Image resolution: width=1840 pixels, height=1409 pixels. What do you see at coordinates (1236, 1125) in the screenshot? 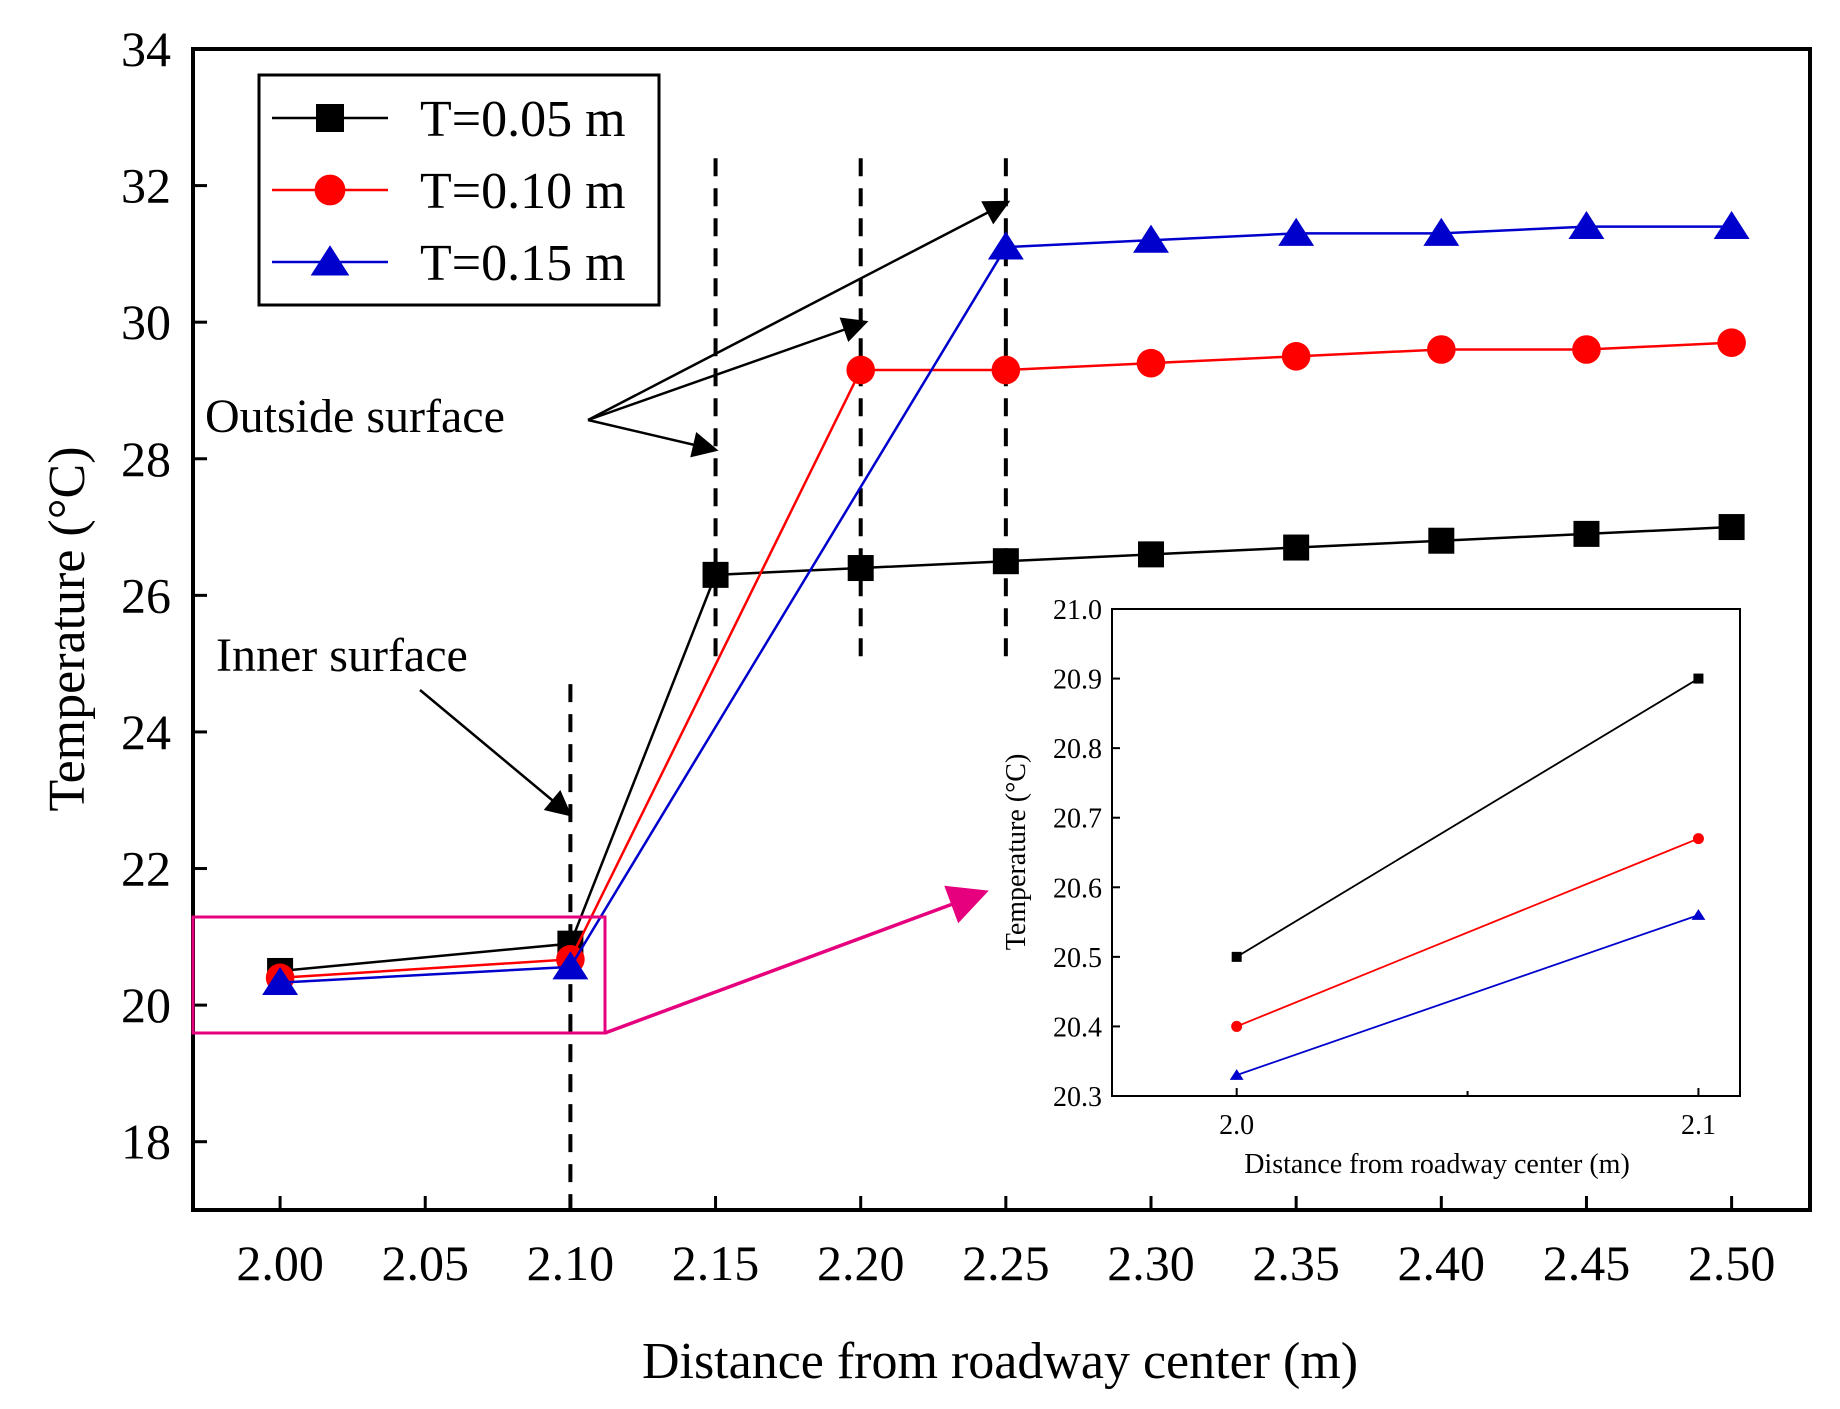
I see `inset-x-tick-label: 2.0` at bounding box center [1236, 1125].